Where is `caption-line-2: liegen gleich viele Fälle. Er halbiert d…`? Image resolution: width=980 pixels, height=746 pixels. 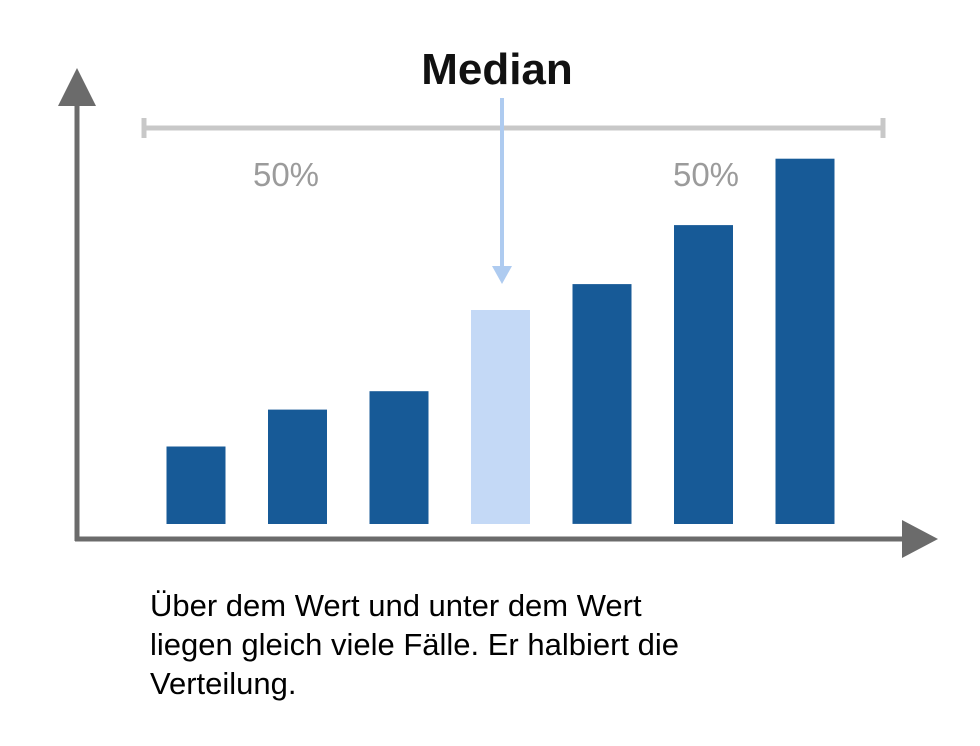 caption-line-2: liegen gleich viele Fälle. Er halbiert d… is located at coordinates (415, 644).